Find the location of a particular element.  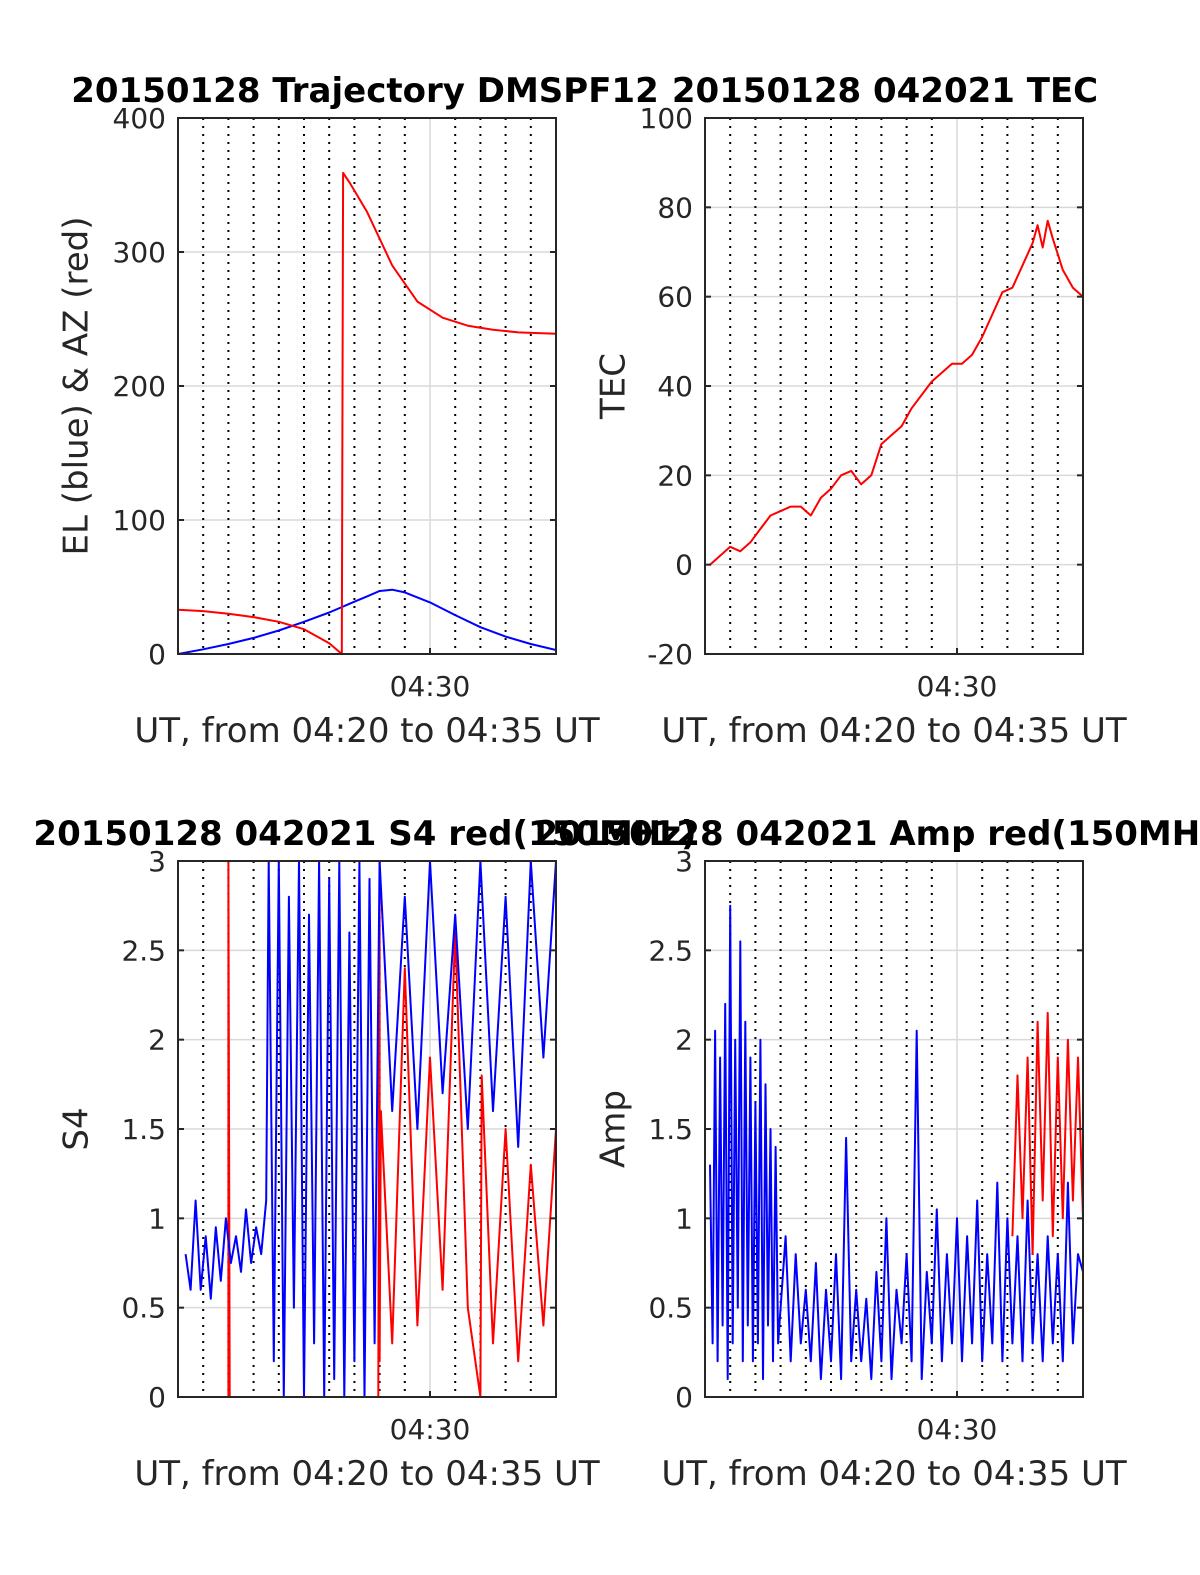

trajectory-y-axis-label: EL (blue) & AZ (red) is located at coordinates (77, 385).